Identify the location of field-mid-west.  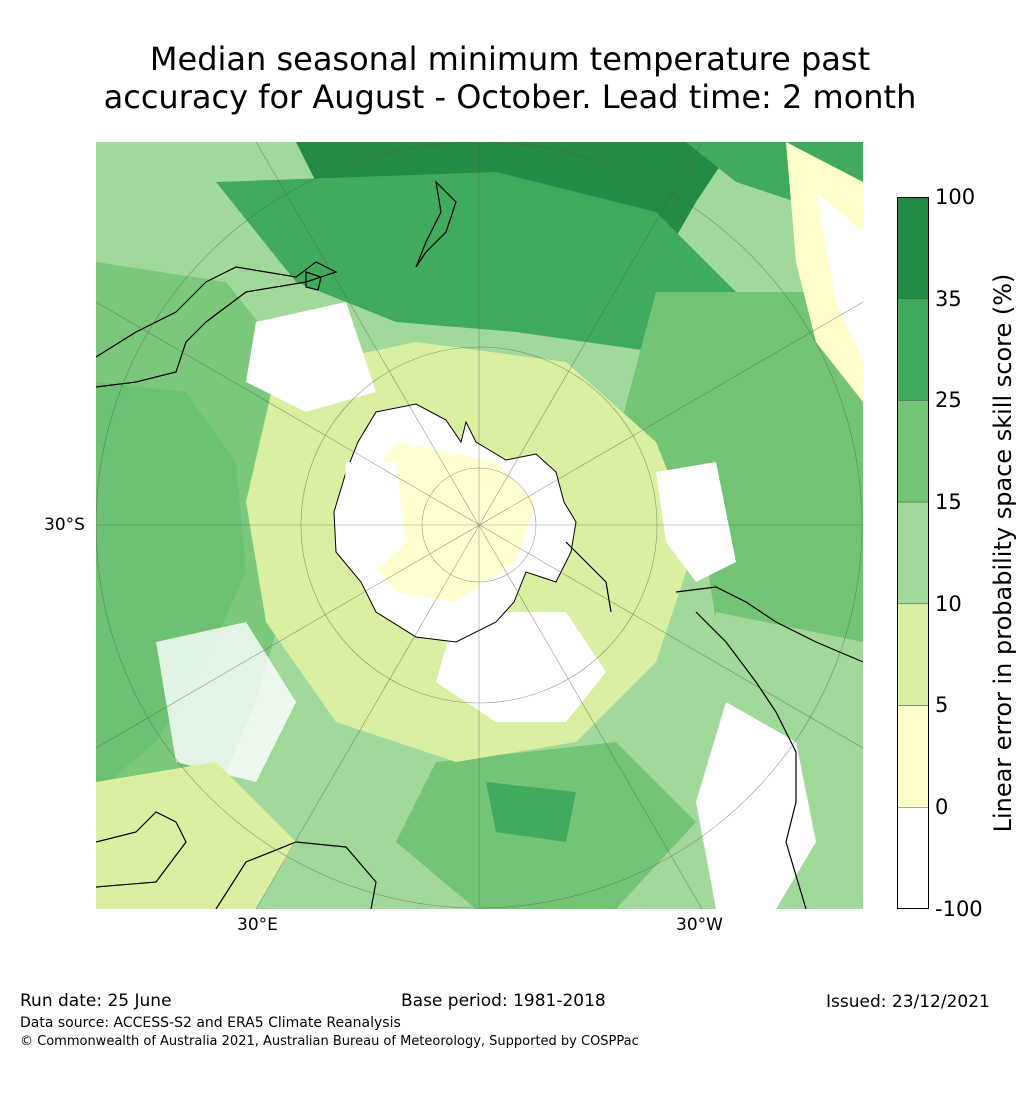
(201, 585).